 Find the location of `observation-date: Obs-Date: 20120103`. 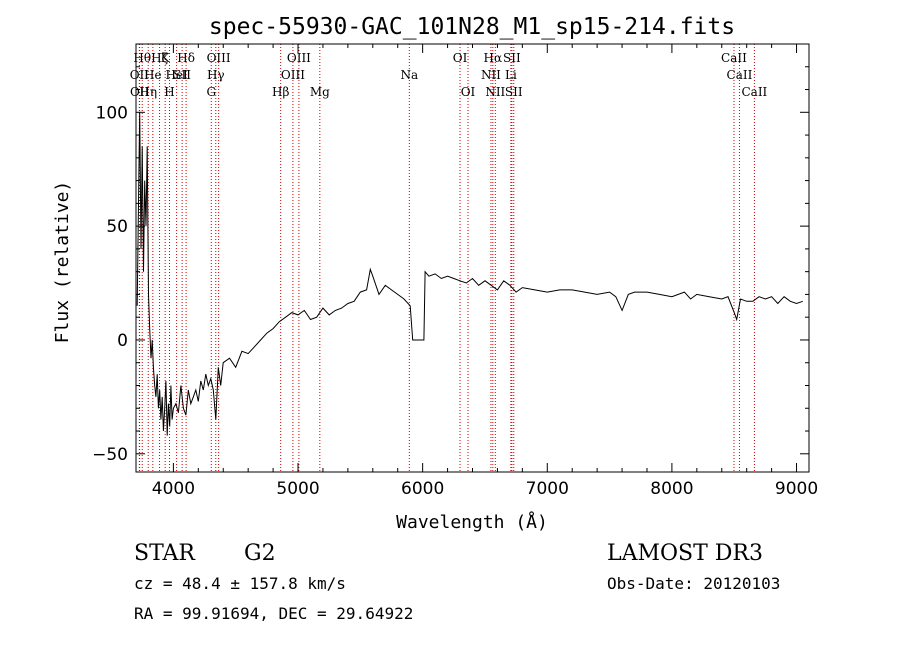

observation-date: Obs-Date: 20120103 is located at coordinates (693, 583).